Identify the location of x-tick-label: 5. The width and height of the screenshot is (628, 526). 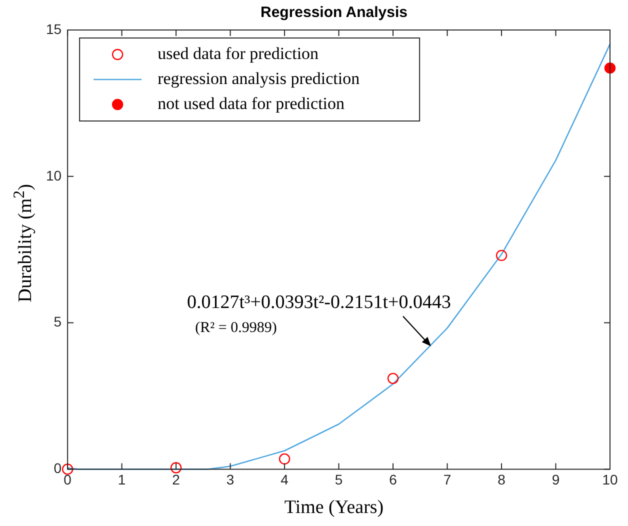
(338, 479).